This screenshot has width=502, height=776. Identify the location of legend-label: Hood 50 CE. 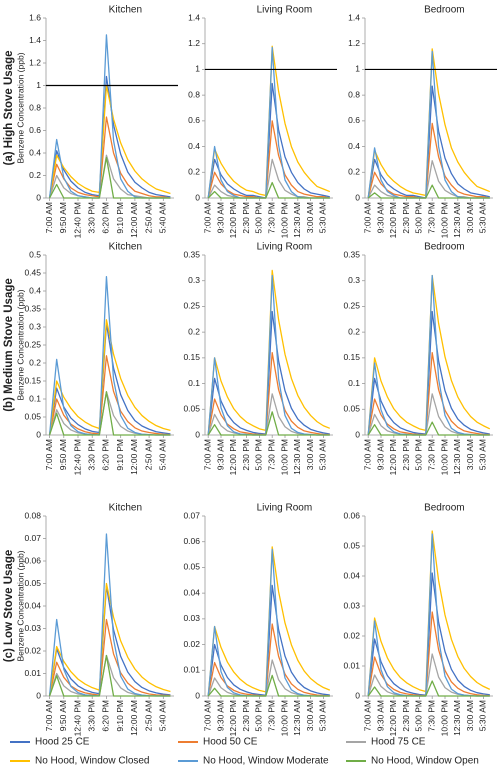
(230, 742).